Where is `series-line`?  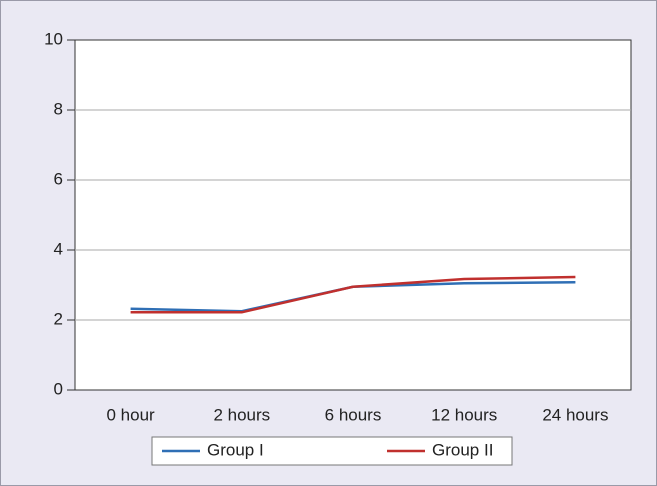 series-line is located at coordinates (353, 294).